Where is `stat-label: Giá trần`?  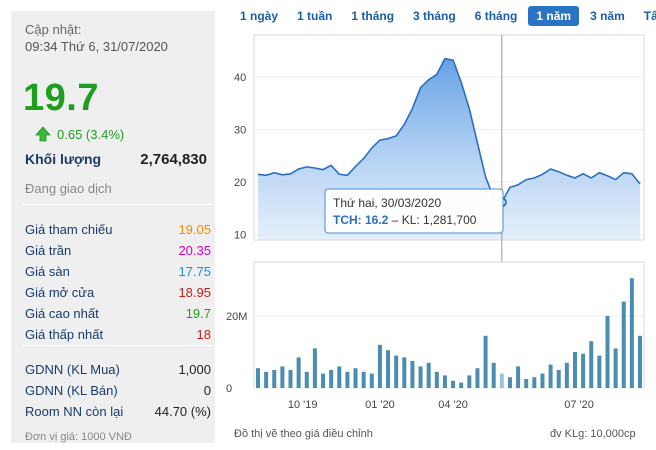 stat-label: Giá trần is located at coordinates (48, 250).